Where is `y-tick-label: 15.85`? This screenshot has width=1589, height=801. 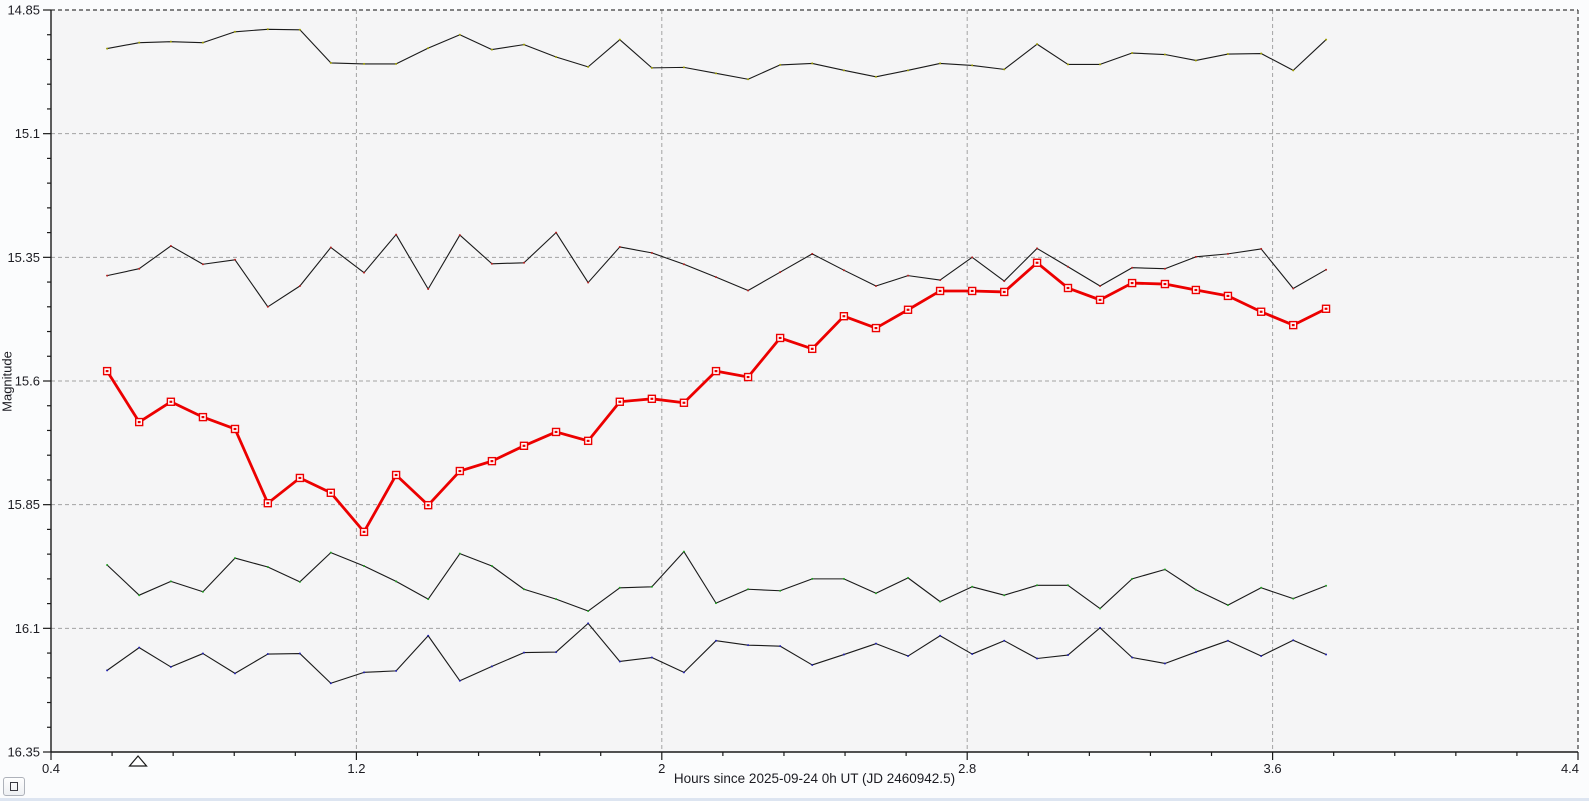
y-tick-label: 15.85 is located at coordinates (23, 504).